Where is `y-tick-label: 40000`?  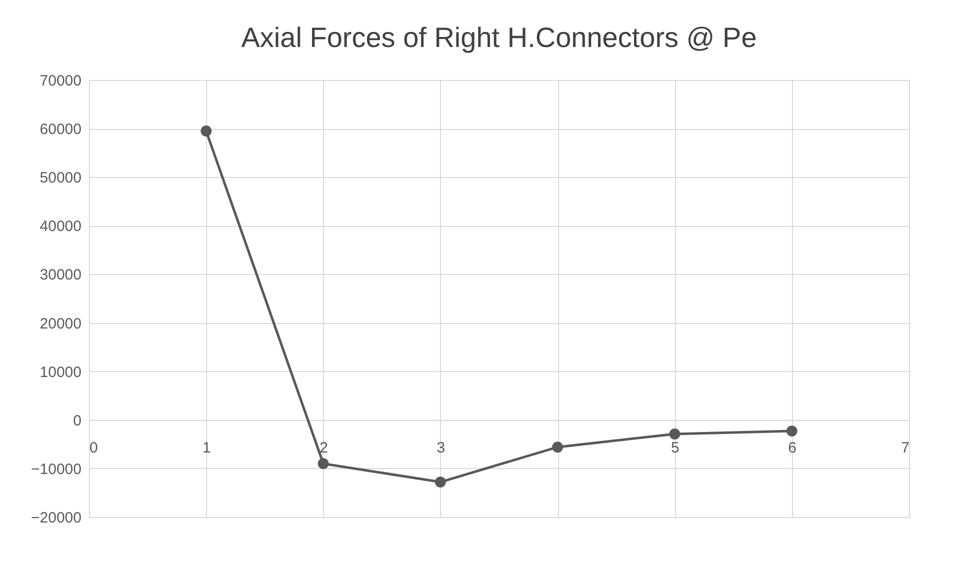 y-tick-label: 40000 is located at coordinates (61, 227).